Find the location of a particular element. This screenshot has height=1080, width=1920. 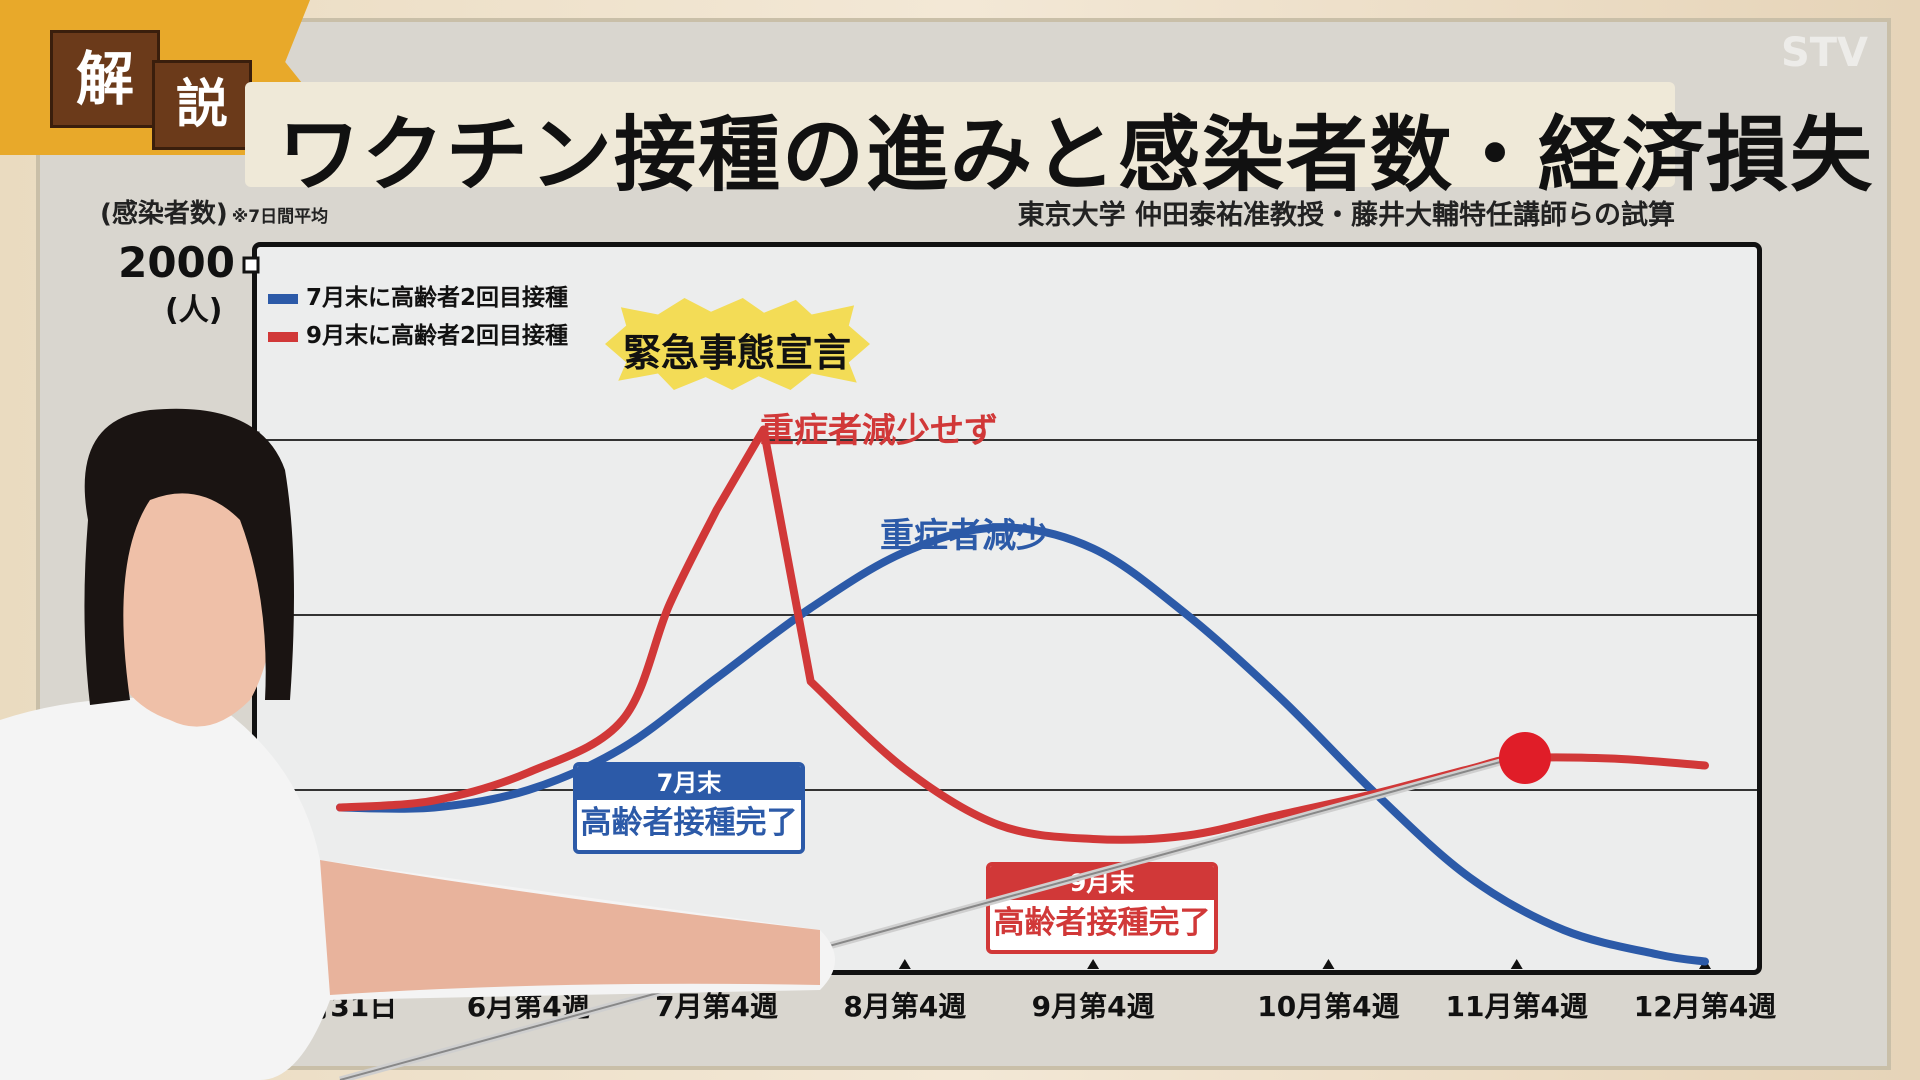

emergency-burst-shape is located at coordinates (737, 344).